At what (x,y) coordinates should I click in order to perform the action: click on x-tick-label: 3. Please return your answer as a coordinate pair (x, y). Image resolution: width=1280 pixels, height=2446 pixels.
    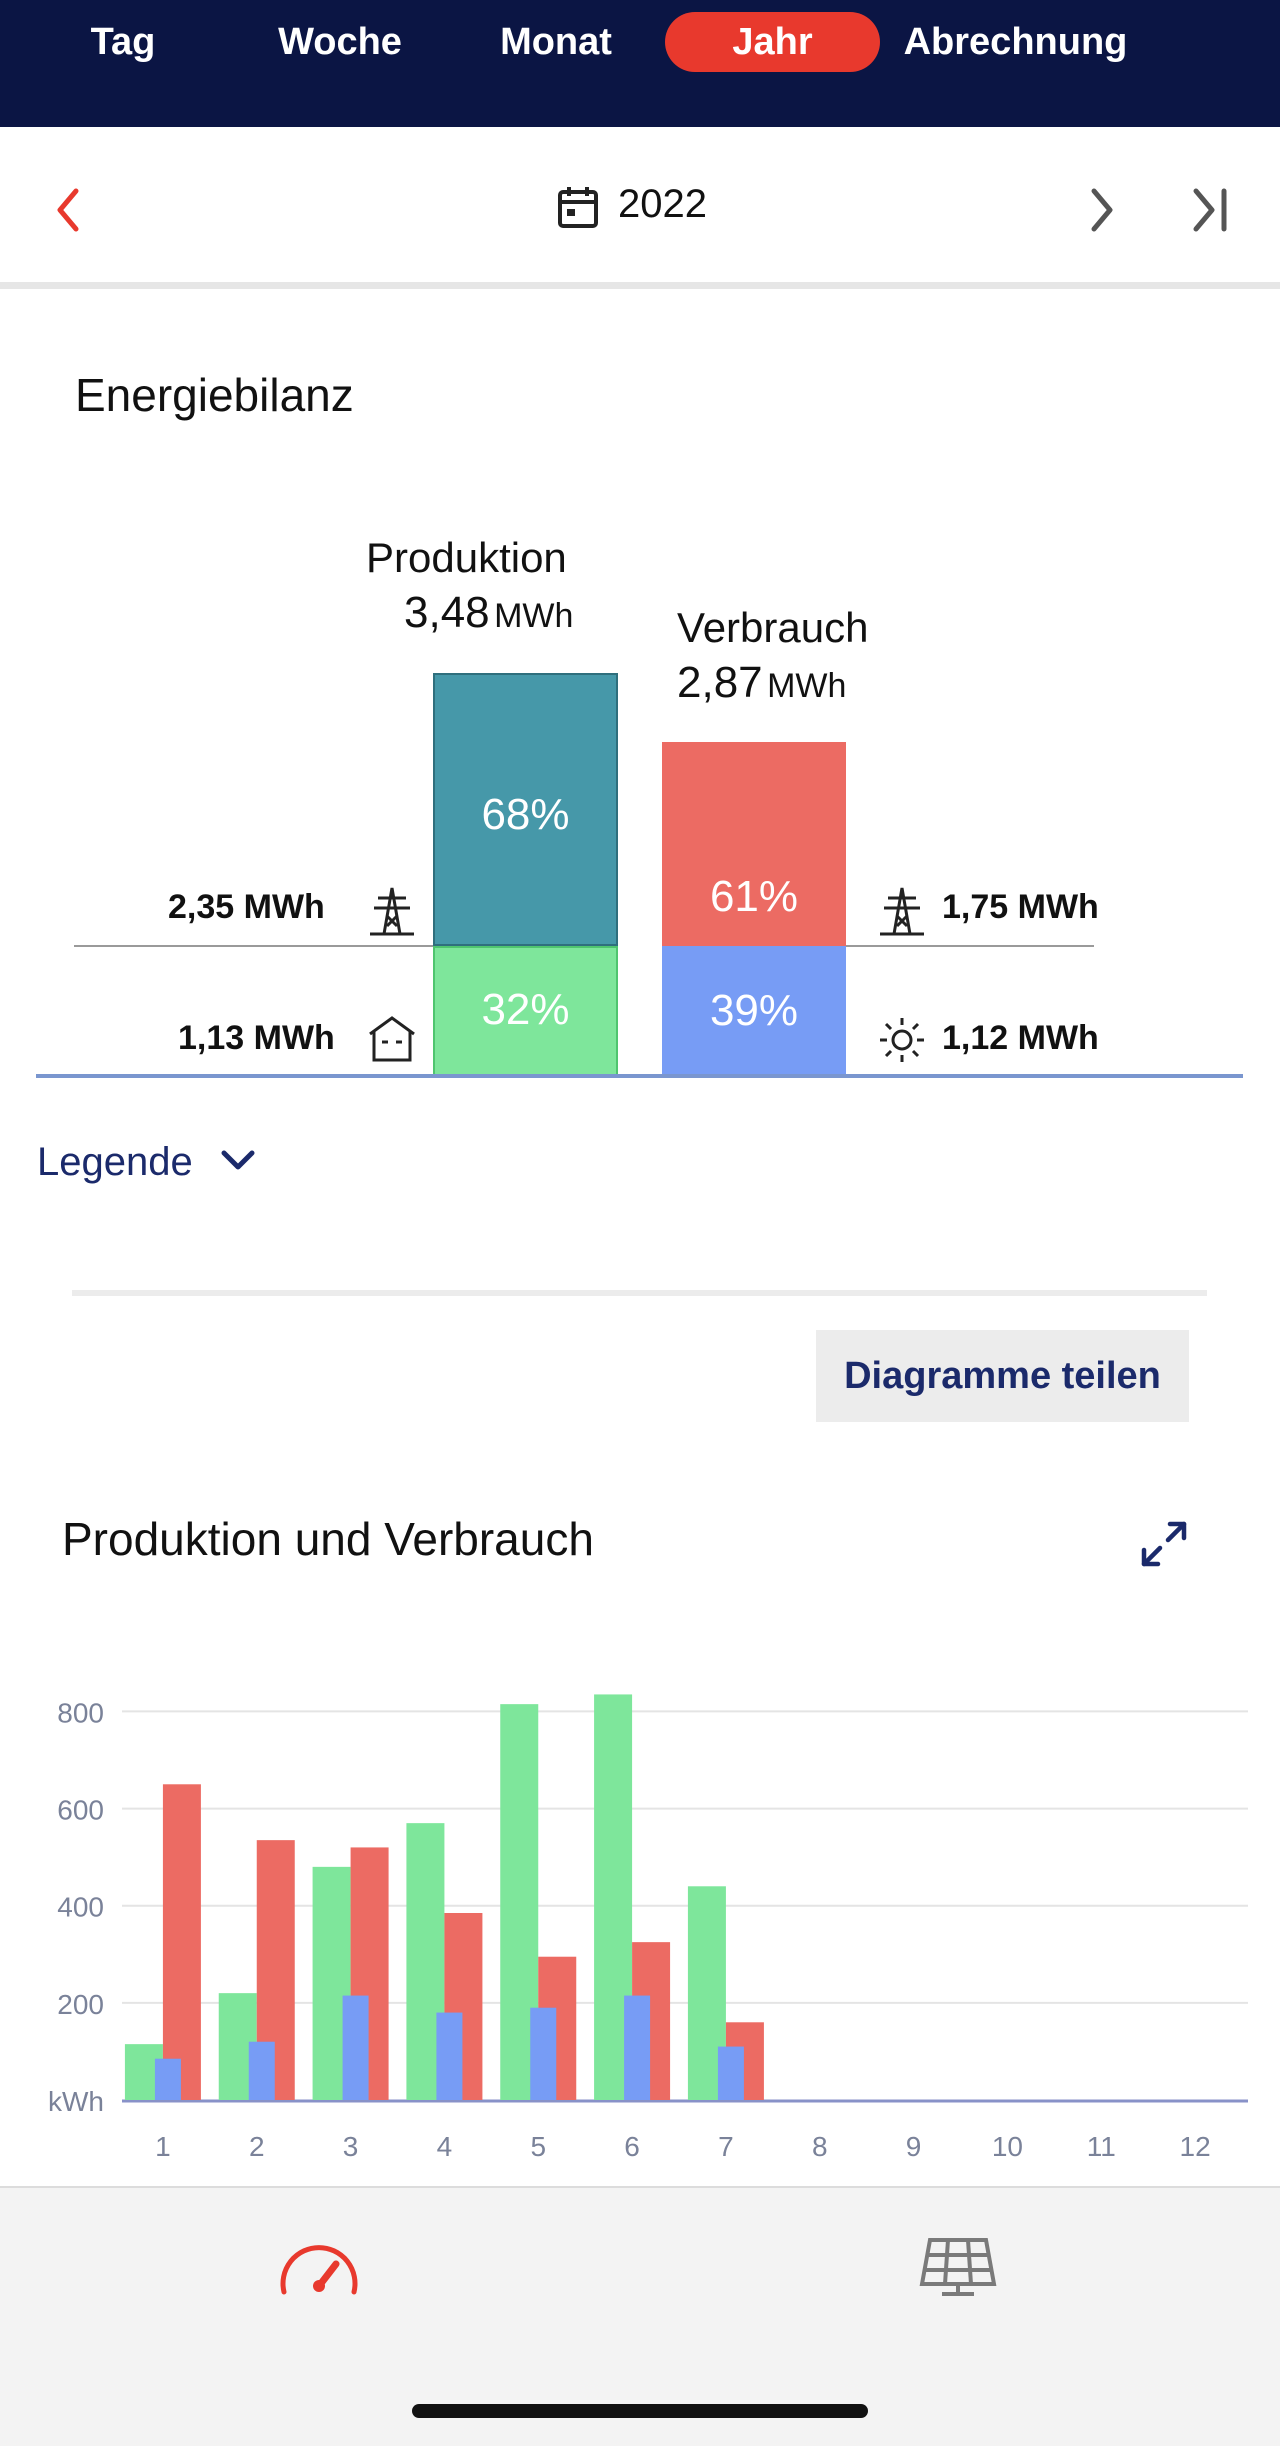
    Looking at the image, I should click on (351, 2146).